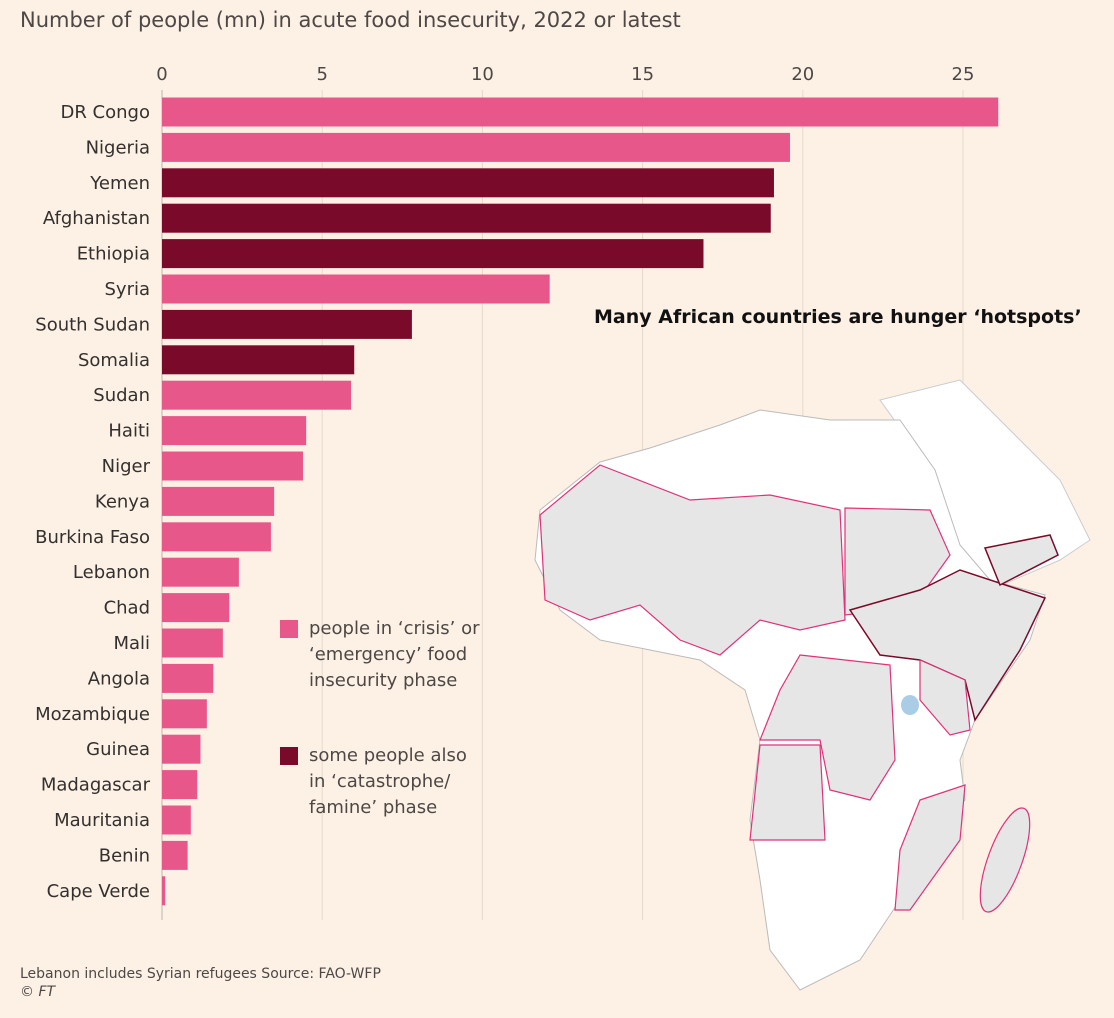 The image size is (1114, 1018). Describe the element at coordinates (963, 74) in the screenshot. I see `x-tick-label: 25` at that location.